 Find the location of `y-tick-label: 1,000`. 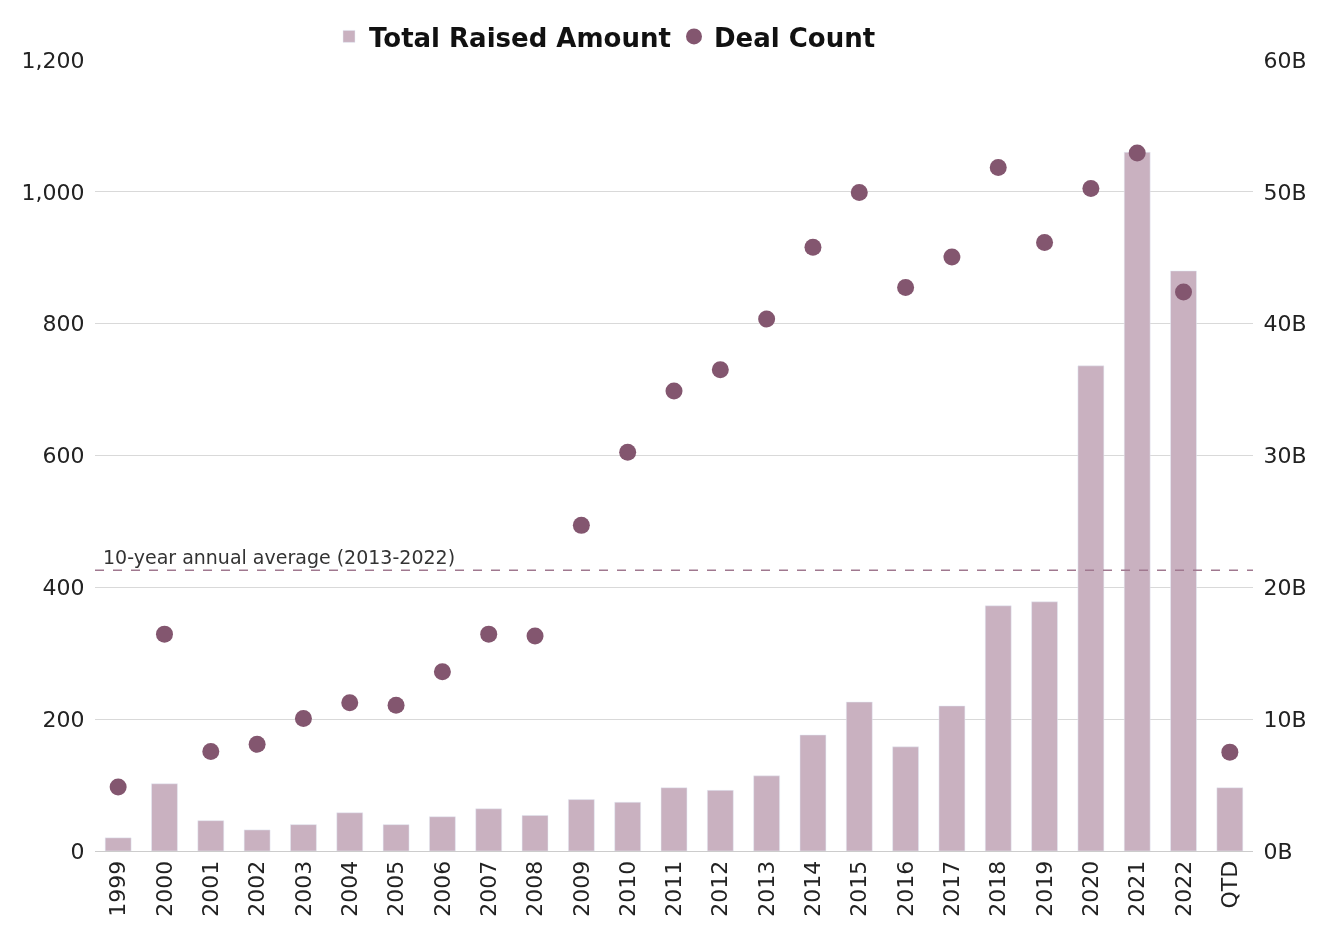

y-tick-label: 1,000 is located at coordinates (53, 192).